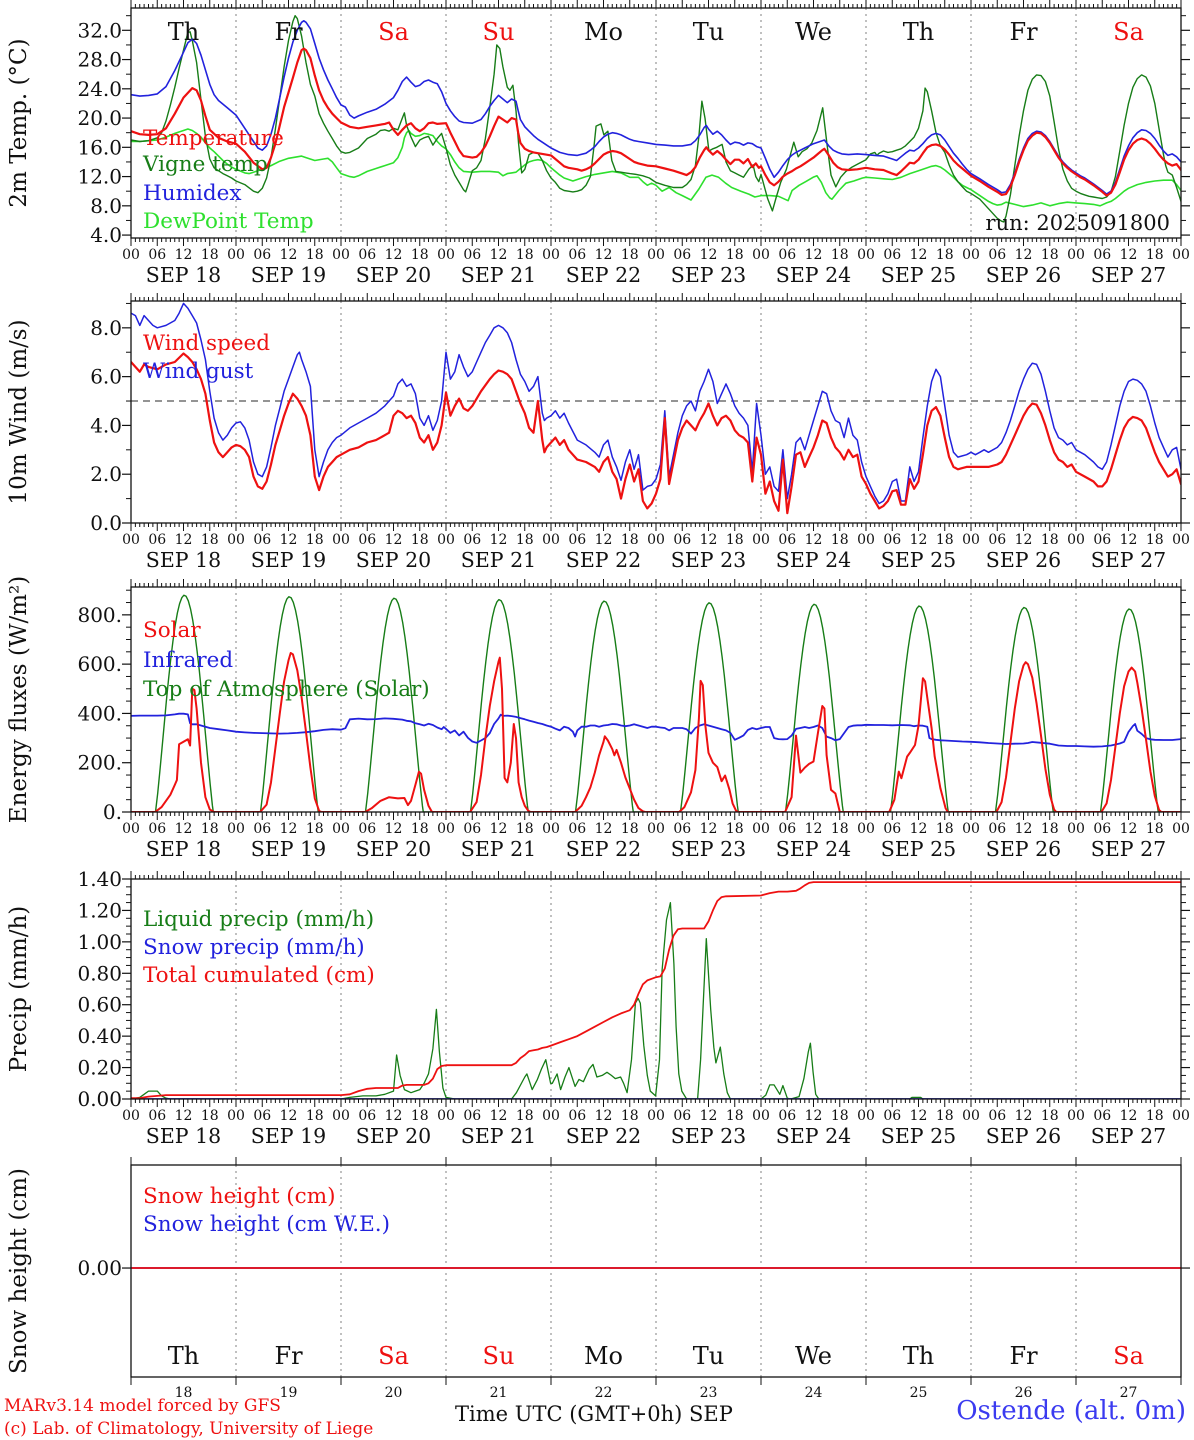 The image size is (1194, 1440). What do you see at coordinates (99, 89) in the screenshot?
I see `y-tick-label: 24.0` at bounding box center [99, 89].